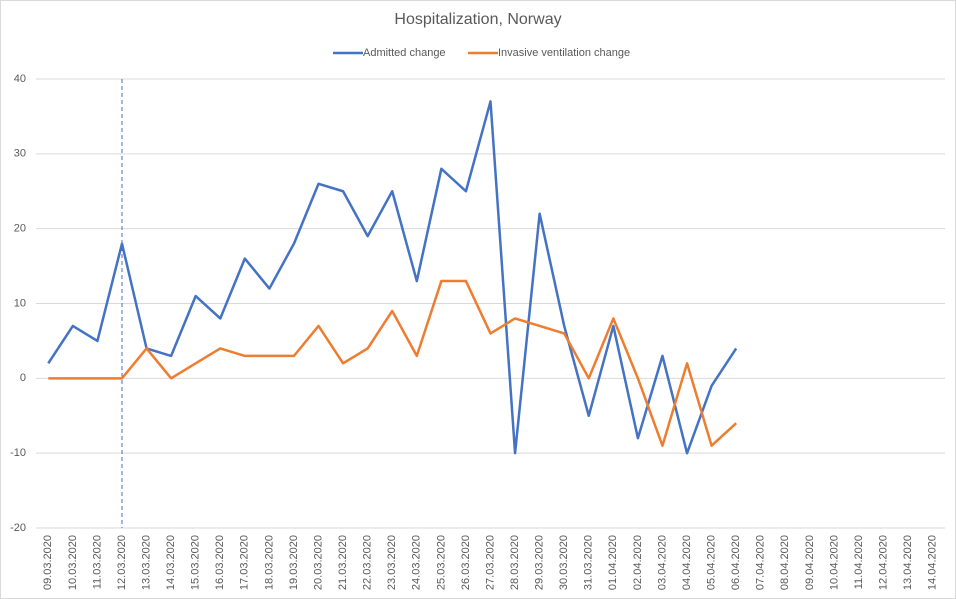  Describe the element at coordinates (417, 562) in the screenshot. I see `x-tick-label: 24.03.2020` at that location.